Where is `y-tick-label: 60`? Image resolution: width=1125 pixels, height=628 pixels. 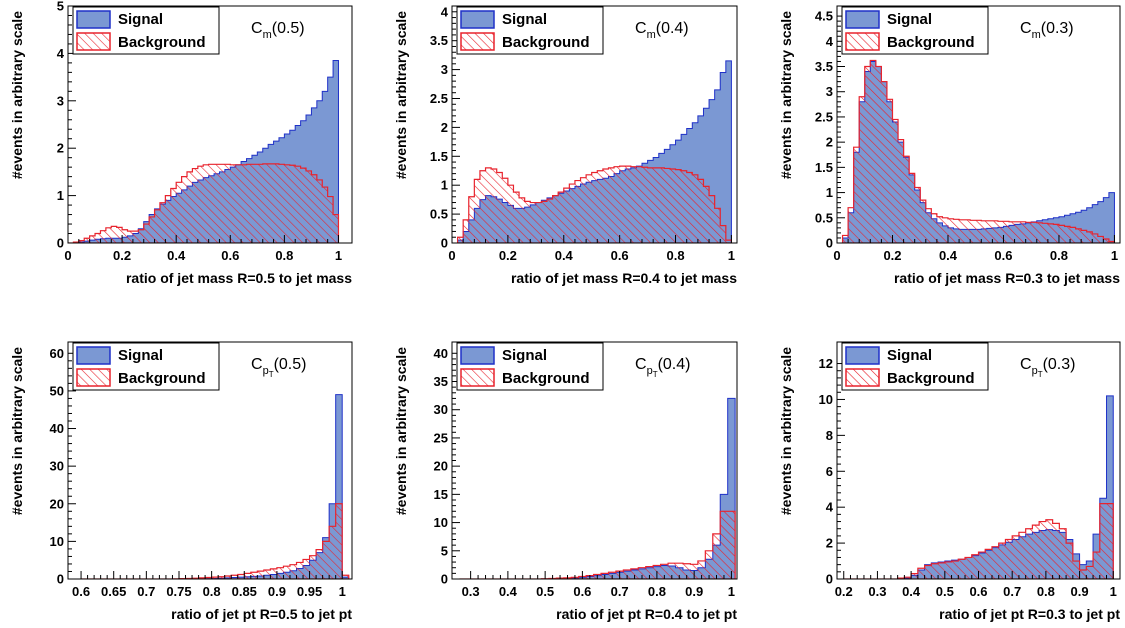 y-tick-label: 60 is located at coordinates (57, 353).